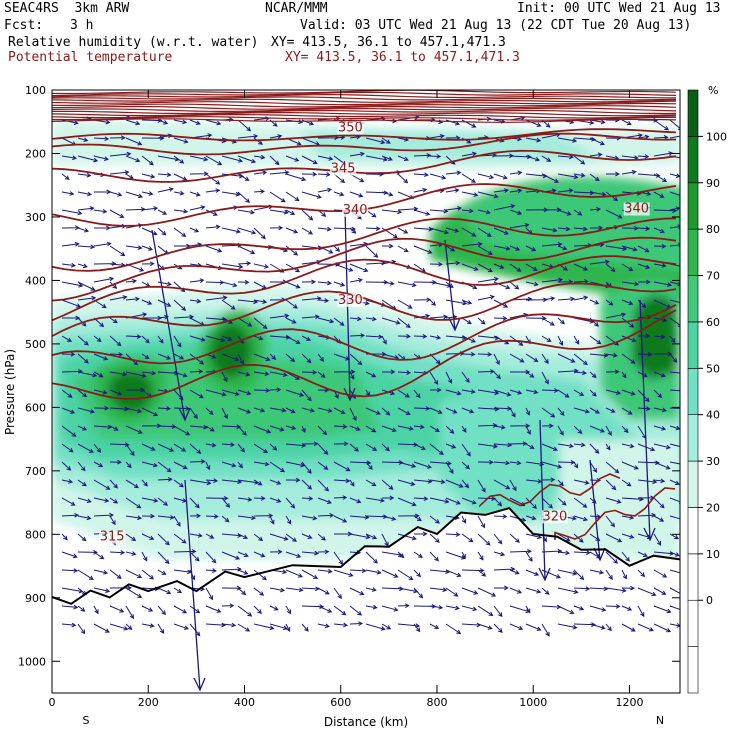 This screenshot has height=740, width=740. Describe the element at coordinates (647, 420) in the screenshot. I see `wind-arrow-strong` at that location.